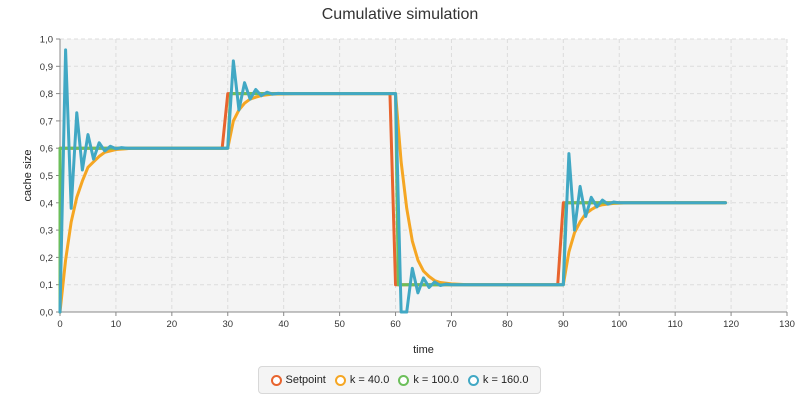 The height and width of the screenshot is (400, 800). Describe the element at coordinates (46, 40) in the screenshot. I see `y-tick-label: 1,0` at that location.